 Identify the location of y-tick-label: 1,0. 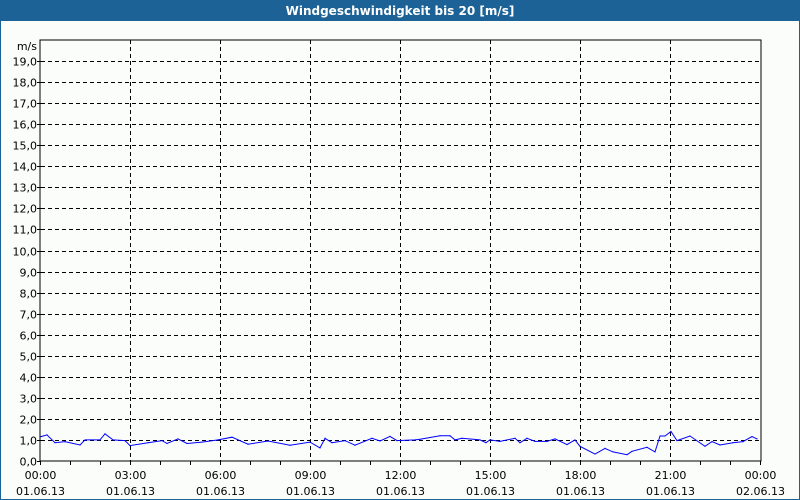
(29, 441).